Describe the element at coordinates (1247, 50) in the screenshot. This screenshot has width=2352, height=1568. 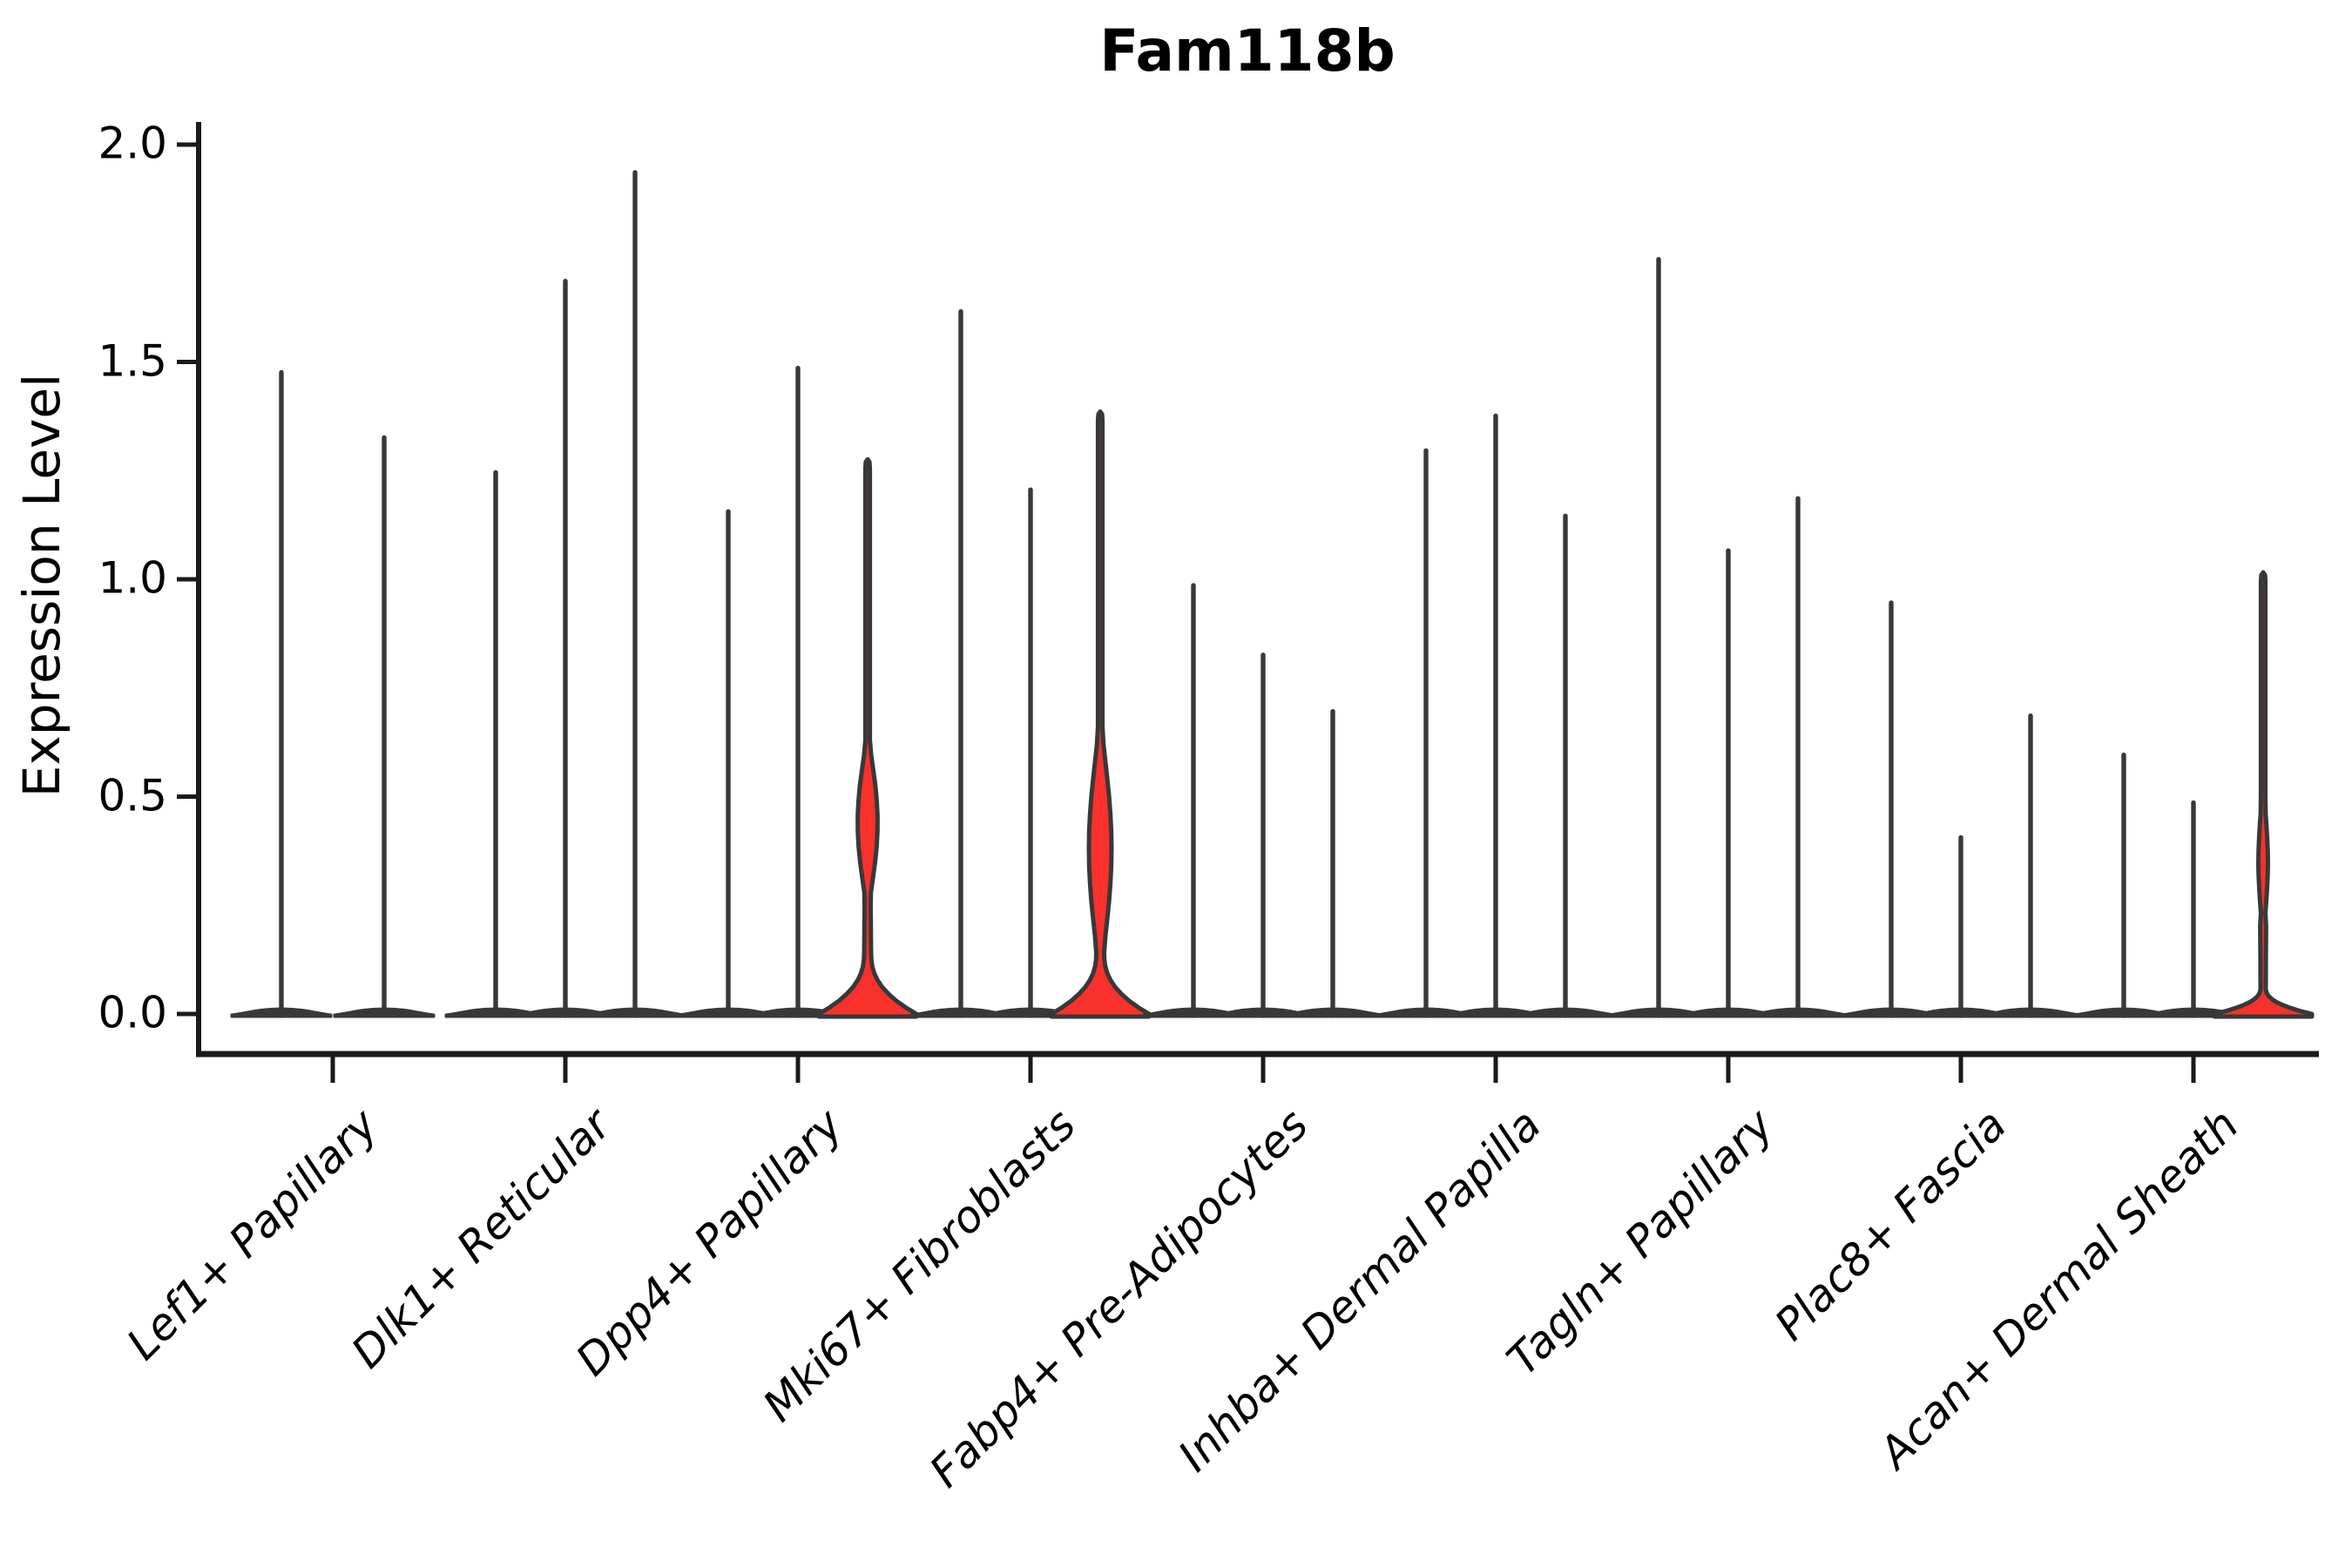
I see `chart-title: Fam118b` at that location.